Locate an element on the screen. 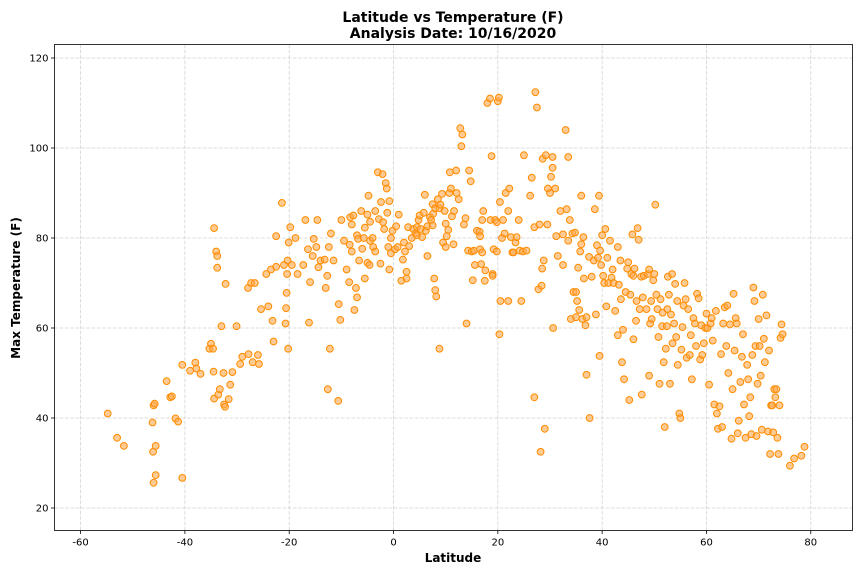  y-tick-label: 20 is located at coordinates (42, 509).